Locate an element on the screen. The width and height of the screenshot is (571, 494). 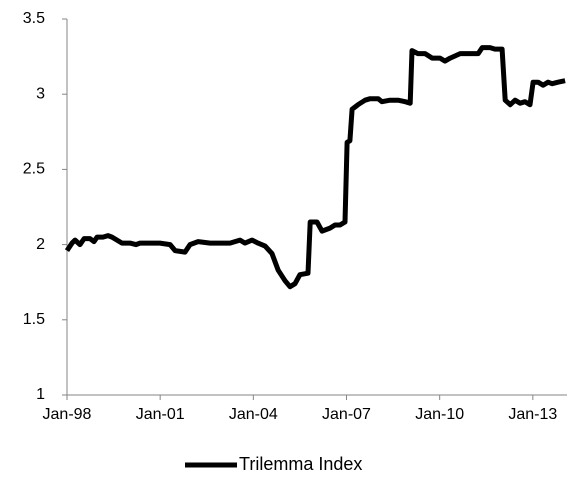
x-tick-label: Jan-98 is located at coordinates (67, 414).